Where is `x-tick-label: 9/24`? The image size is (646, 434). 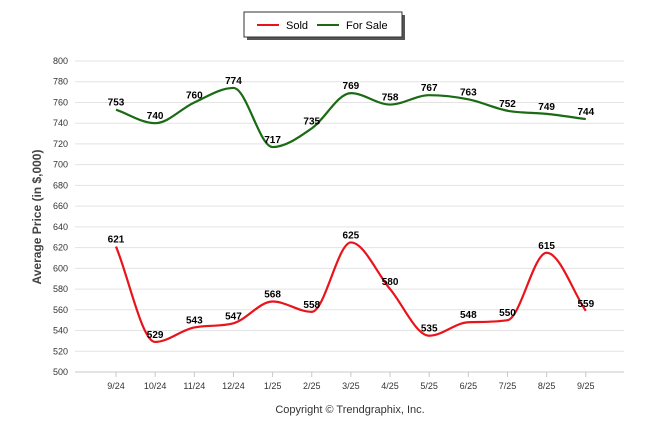 x-tick-label: 9/24 is located at coordinates (116, 386).